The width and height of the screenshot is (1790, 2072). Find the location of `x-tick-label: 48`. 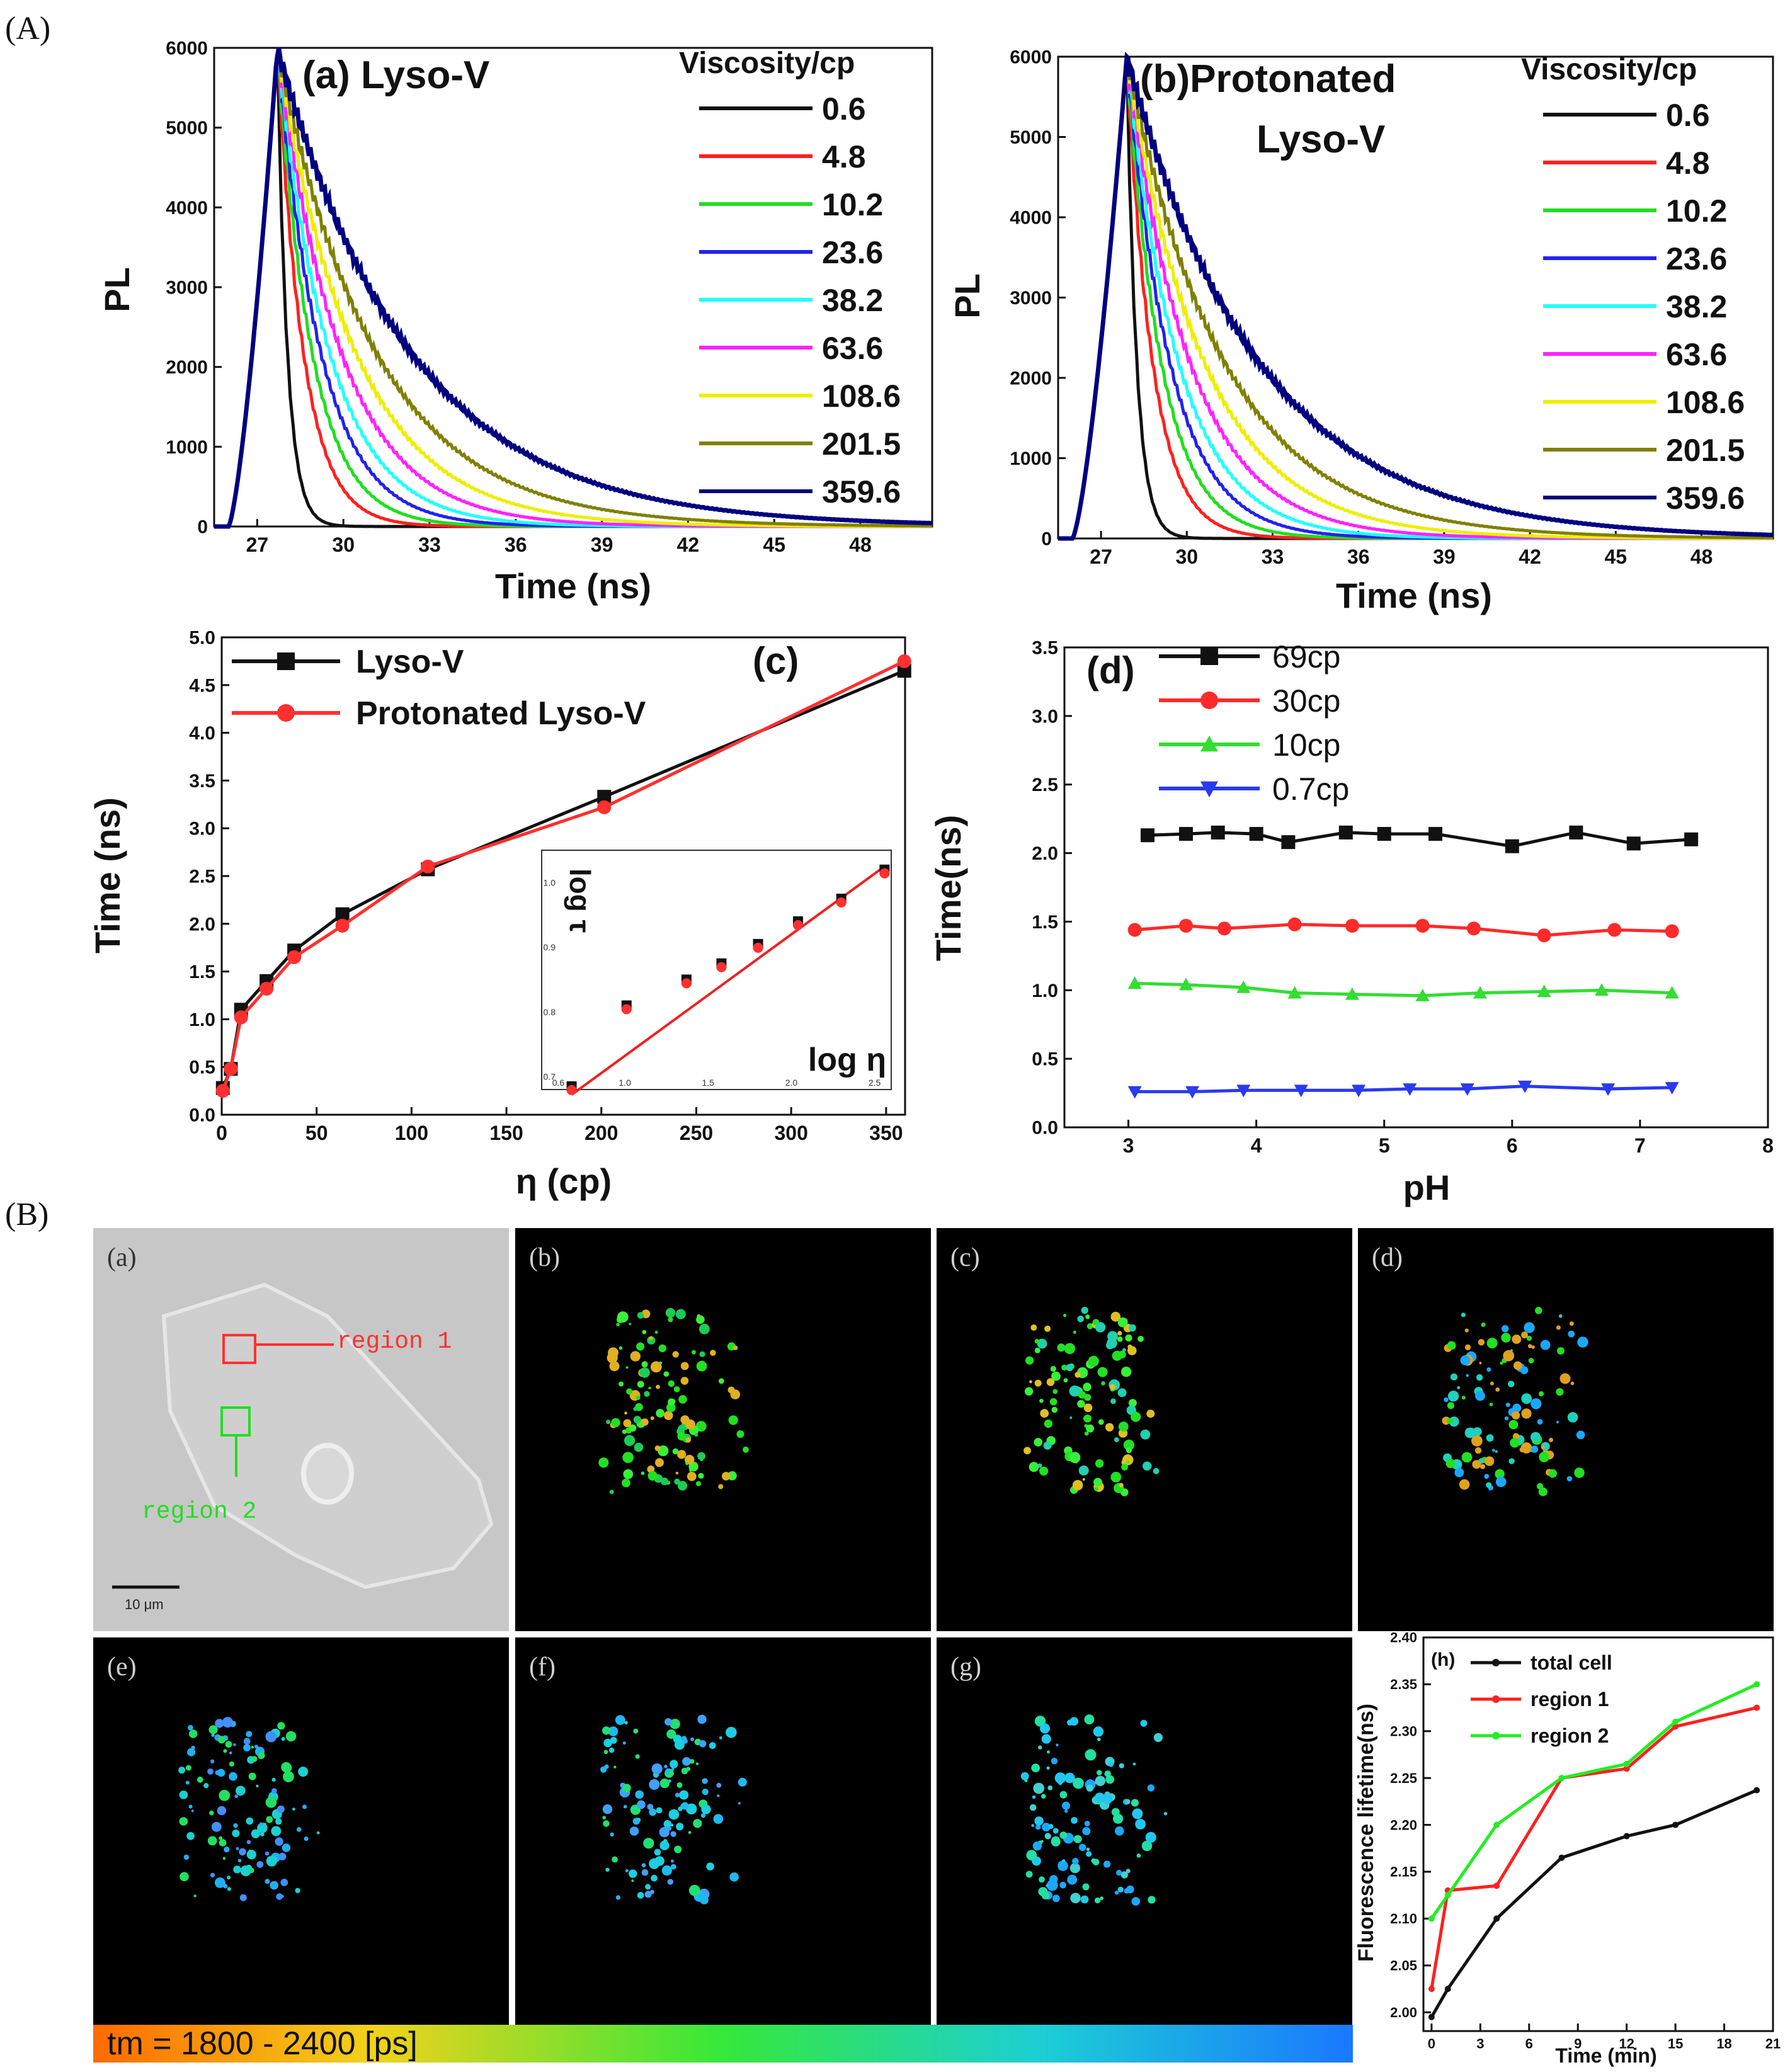

x-tick-label: 48 is located at coordinates (860, 544).